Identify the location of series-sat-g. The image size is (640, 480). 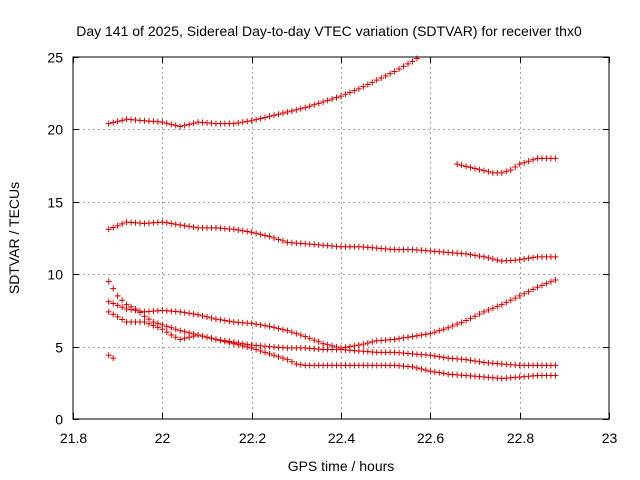
(111, 357).